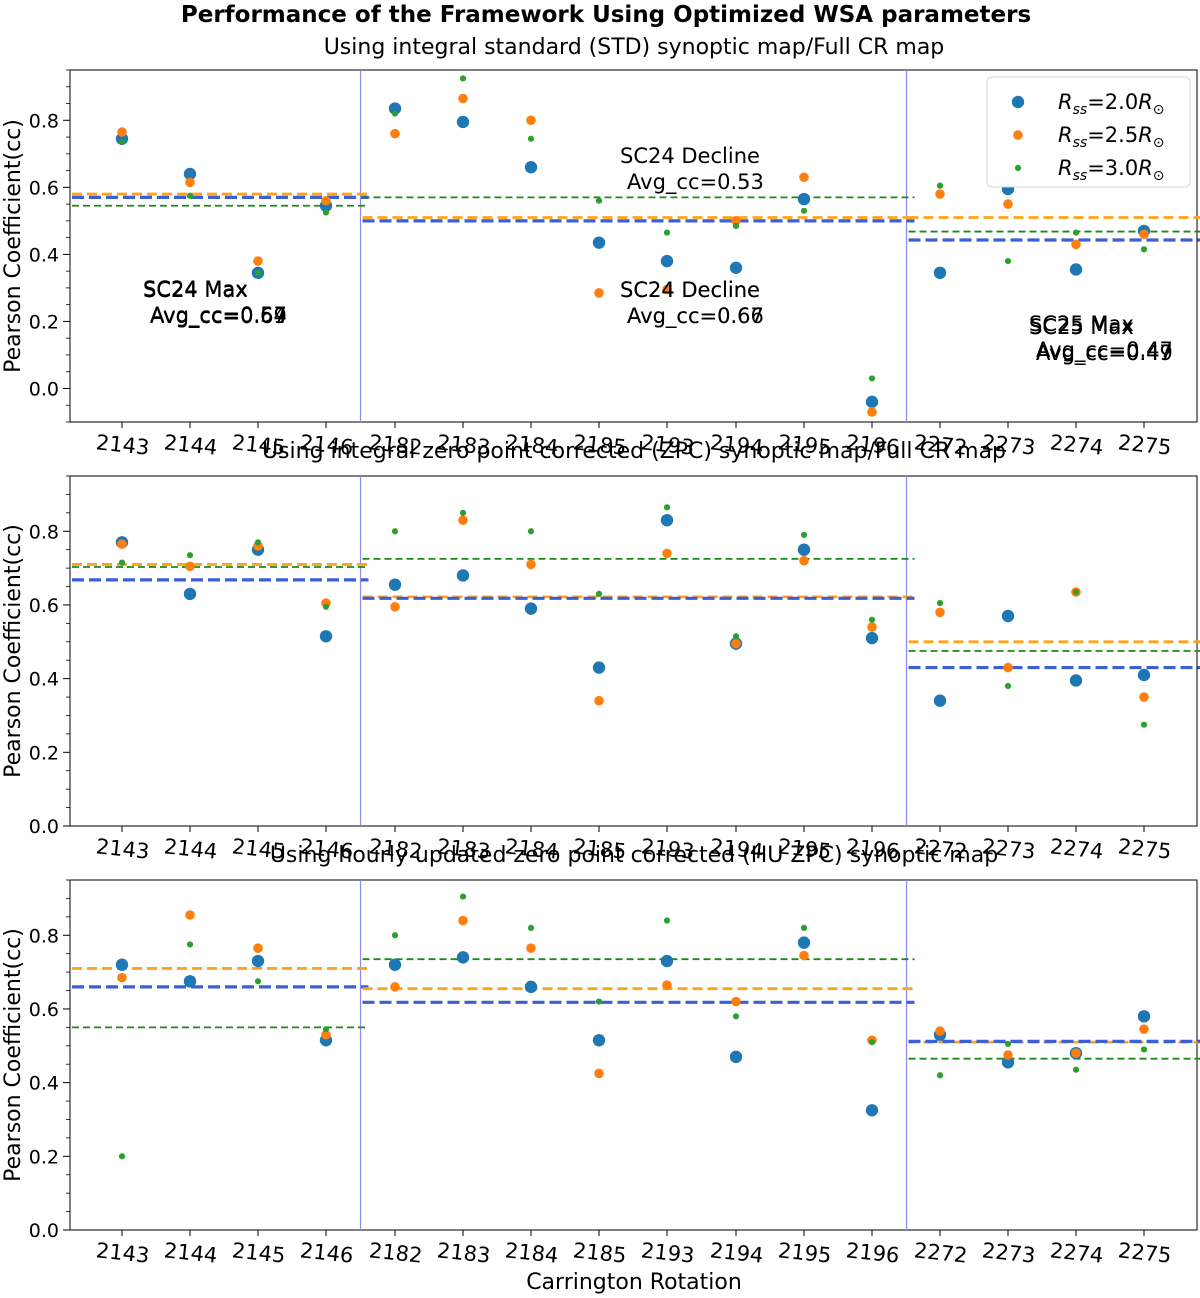  What do you see at coordinates (1144, 675) in the screenshot?
I see `point-rss-2.0-cr2275` at bounding box center [1144, 675].